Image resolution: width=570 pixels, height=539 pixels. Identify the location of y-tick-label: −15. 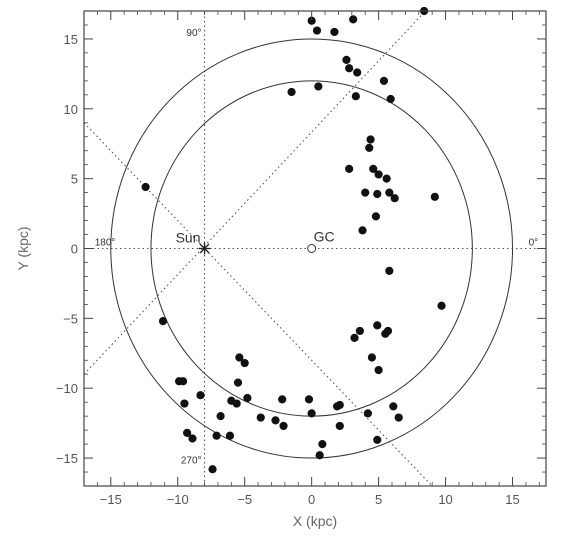
(67, 458).